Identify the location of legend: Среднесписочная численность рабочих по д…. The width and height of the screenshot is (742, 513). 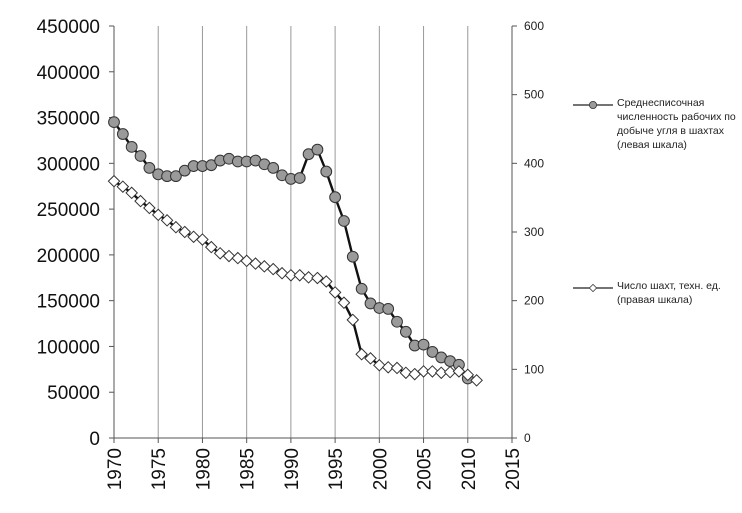
(655, 124).